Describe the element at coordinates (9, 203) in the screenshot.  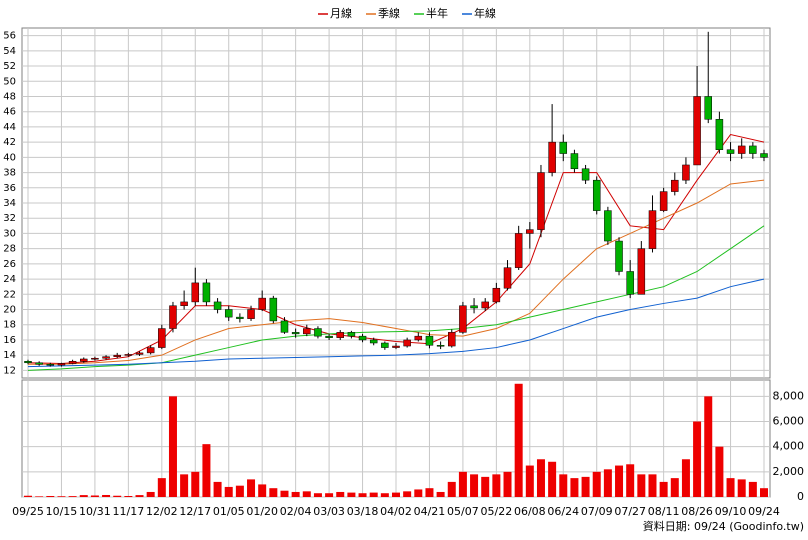
I see `y-tick-label: 34` at that location.